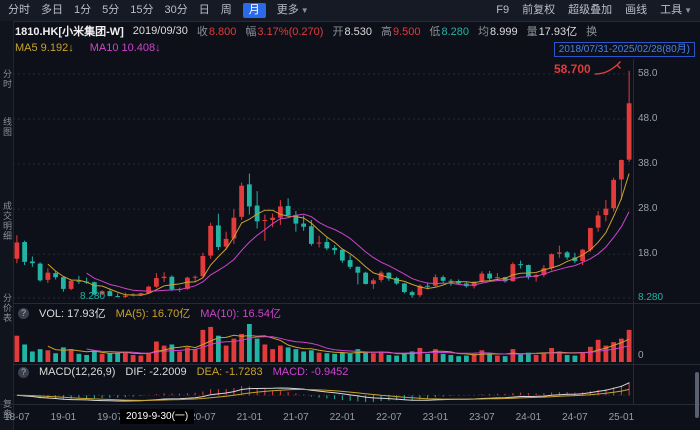 This screenshot has width=700, height=430. Describe the element at coordinates (7, 221) in the screenshot. I see `sidetab-trades: 成交明细` at that location.